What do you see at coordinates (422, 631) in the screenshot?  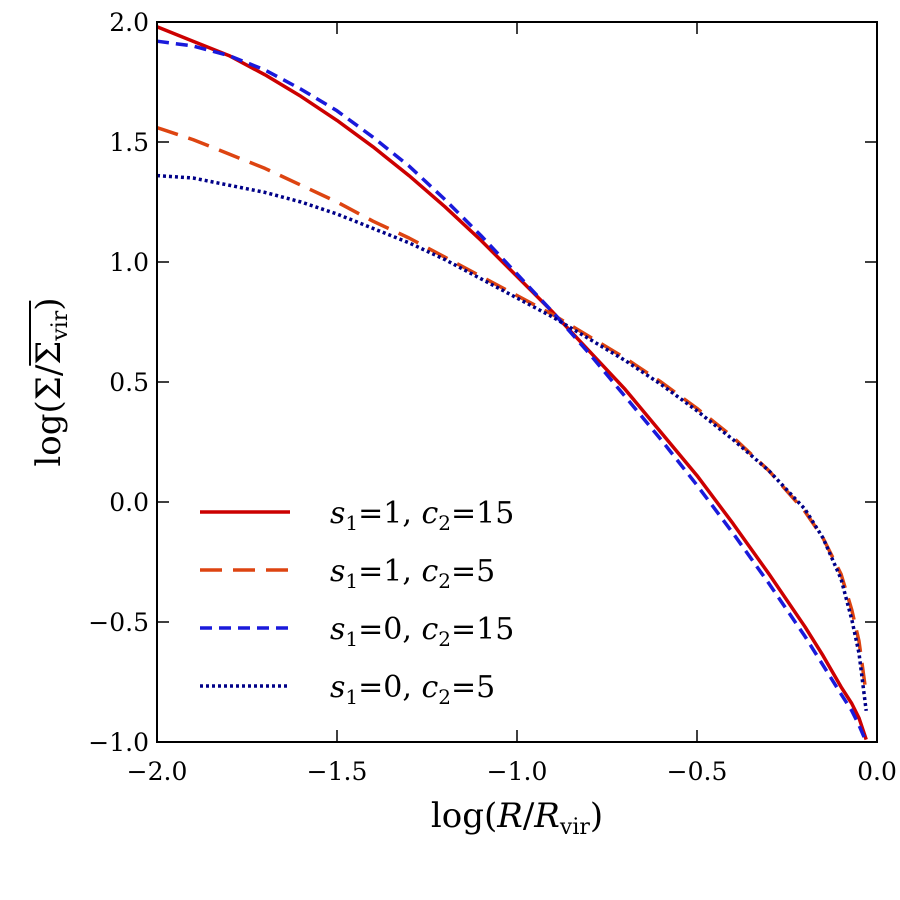 I see `legend-label-3: s1=0, c2=15` at bounding box center [422, 631].